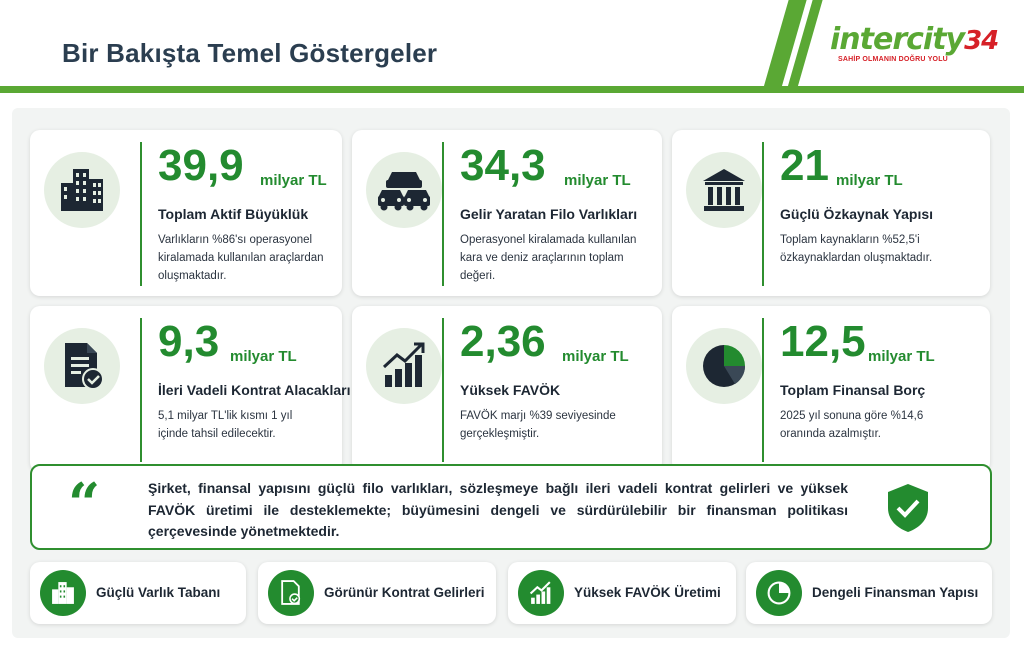 The height and width of the screenshot is (662, 1024). What do you see at coordinates (647, 592) in the screenshot?
I see `pill-label: Yüksek FAVÖK Üretimi` at bounding box center [647, 592].